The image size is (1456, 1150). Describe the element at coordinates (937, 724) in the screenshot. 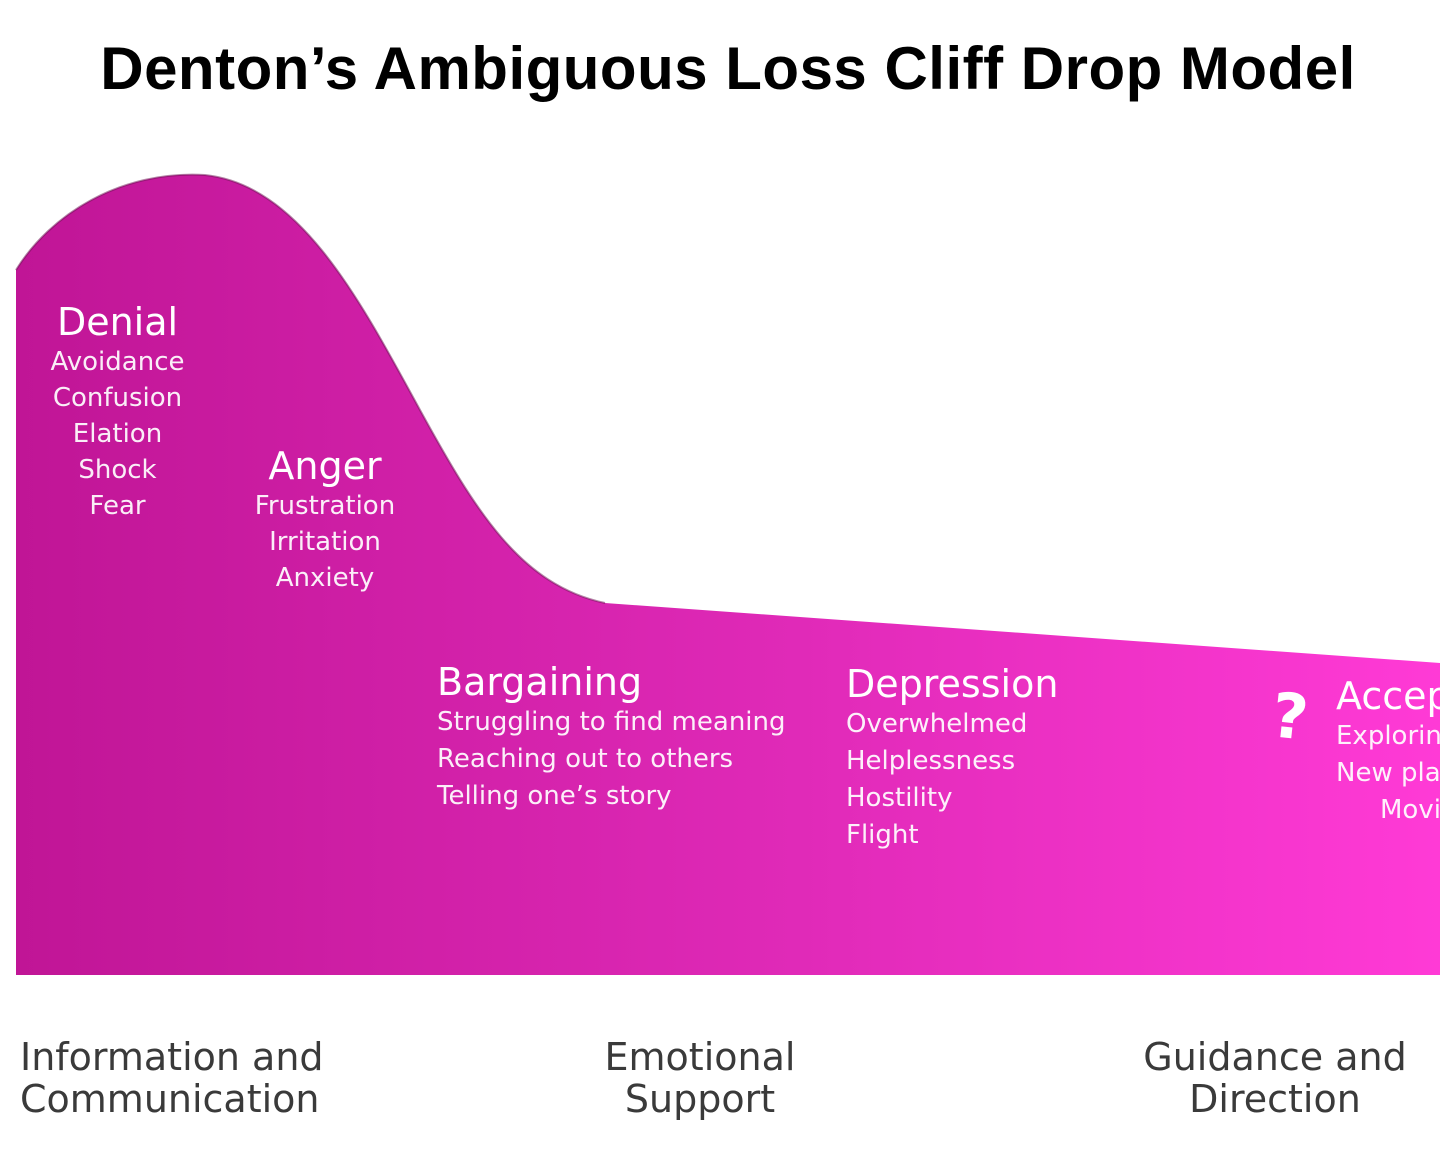

I see `stage-item: Overwhelmed` at that location.